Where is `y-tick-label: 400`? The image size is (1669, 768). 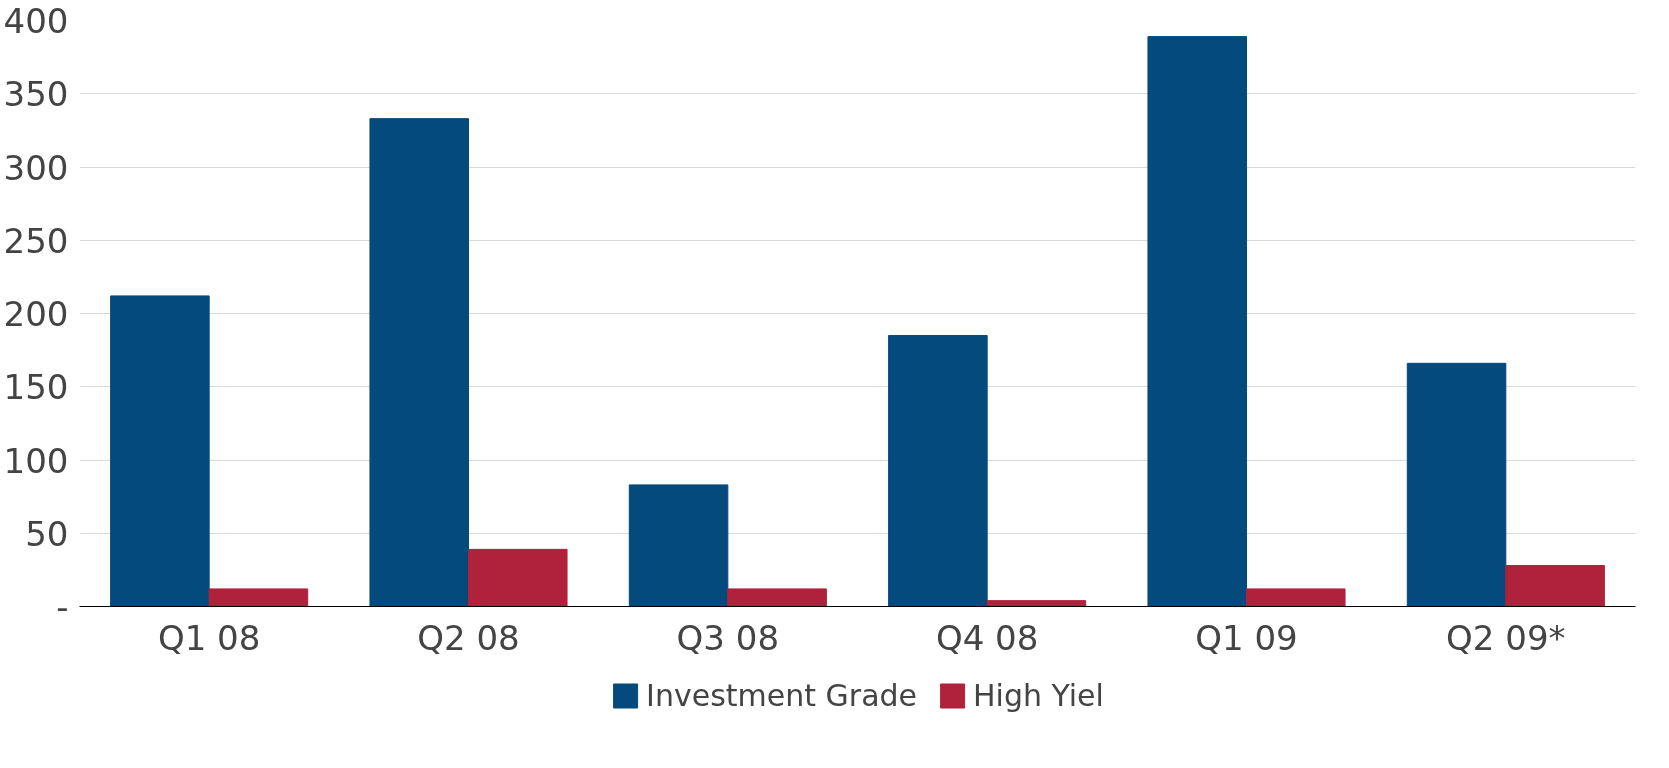
y-tick-label: 400 is located at coordinates (36, 21).